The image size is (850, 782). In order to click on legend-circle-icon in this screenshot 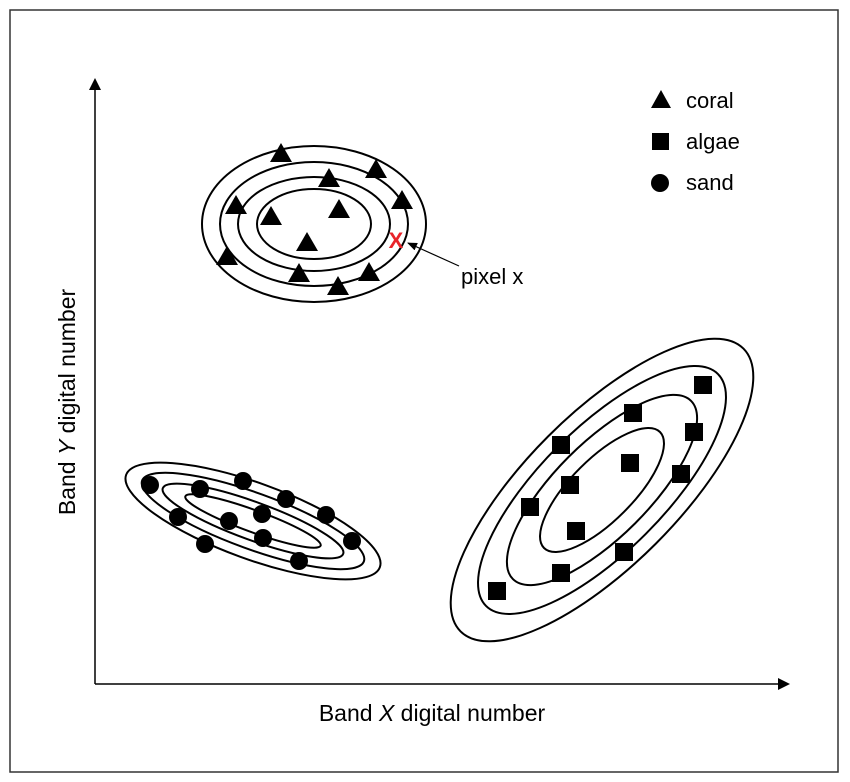, I will do `click(660, 183)`.